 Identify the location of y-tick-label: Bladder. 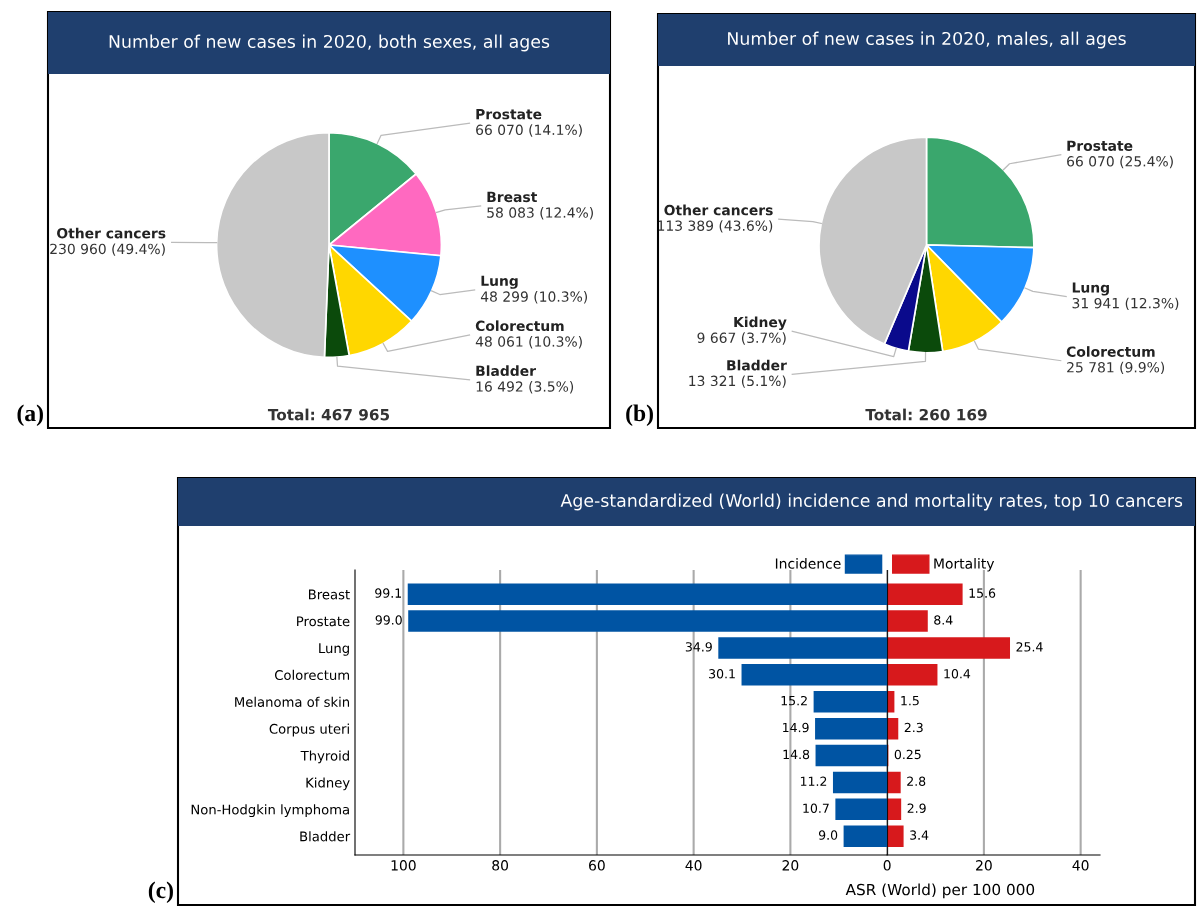
(325, 836).